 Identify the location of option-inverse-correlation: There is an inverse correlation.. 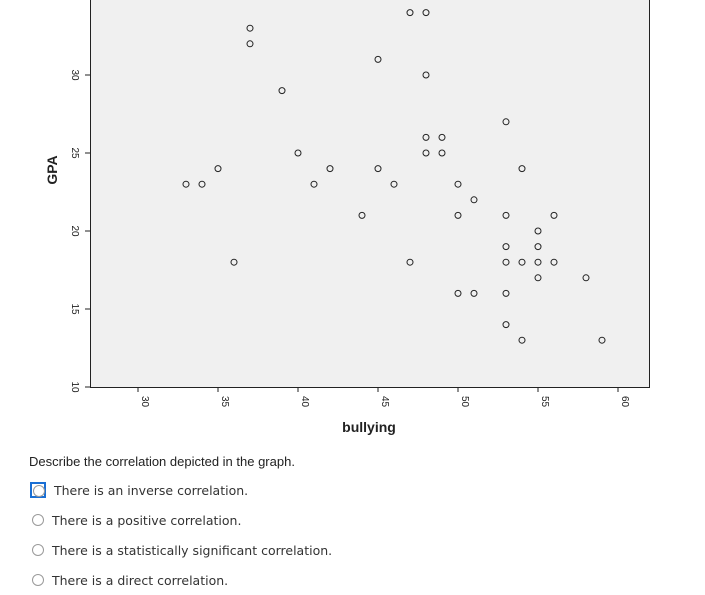
(139, 490).